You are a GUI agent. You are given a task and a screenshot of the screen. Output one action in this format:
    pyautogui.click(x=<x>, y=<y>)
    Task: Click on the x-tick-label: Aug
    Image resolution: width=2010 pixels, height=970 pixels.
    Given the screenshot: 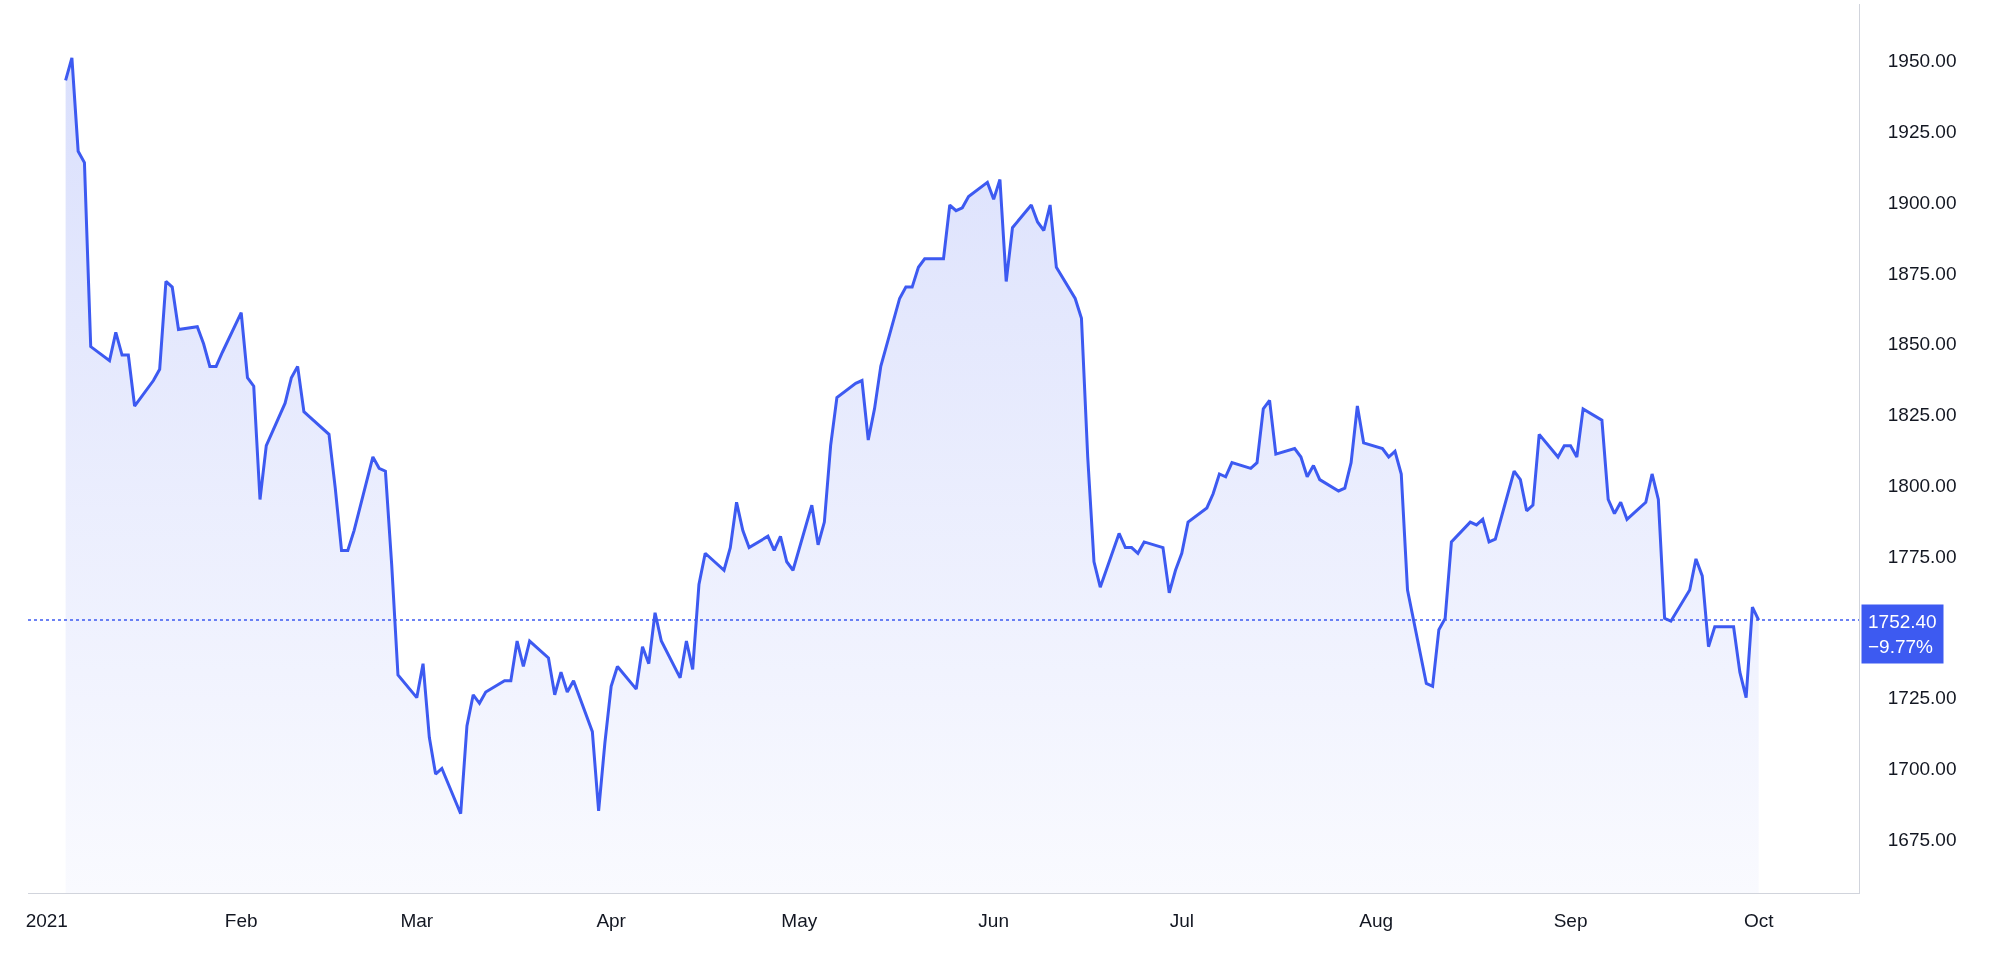 What is the action you would take?
    pyautogui.click(x=1376, y=920)
    